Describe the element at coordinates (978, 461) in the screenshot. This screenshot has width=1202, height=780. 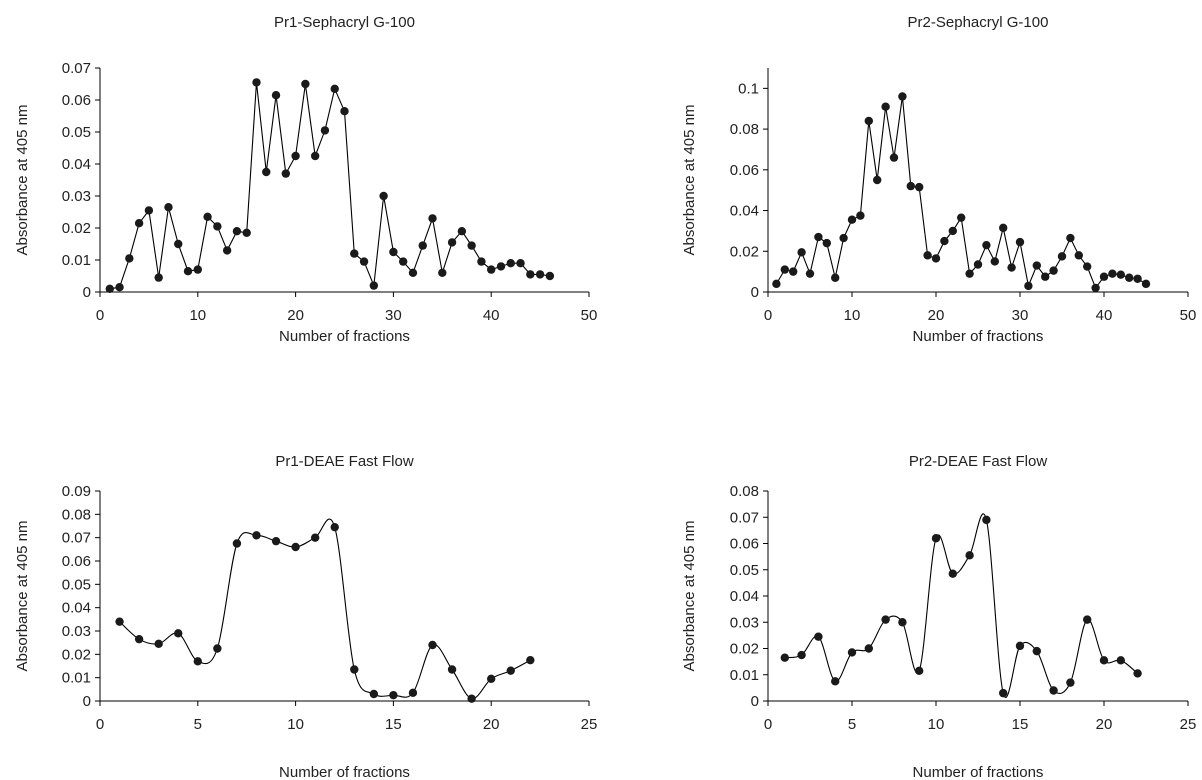
I see `chart-title: Pr2-DEAE Fast Flow` at that location.